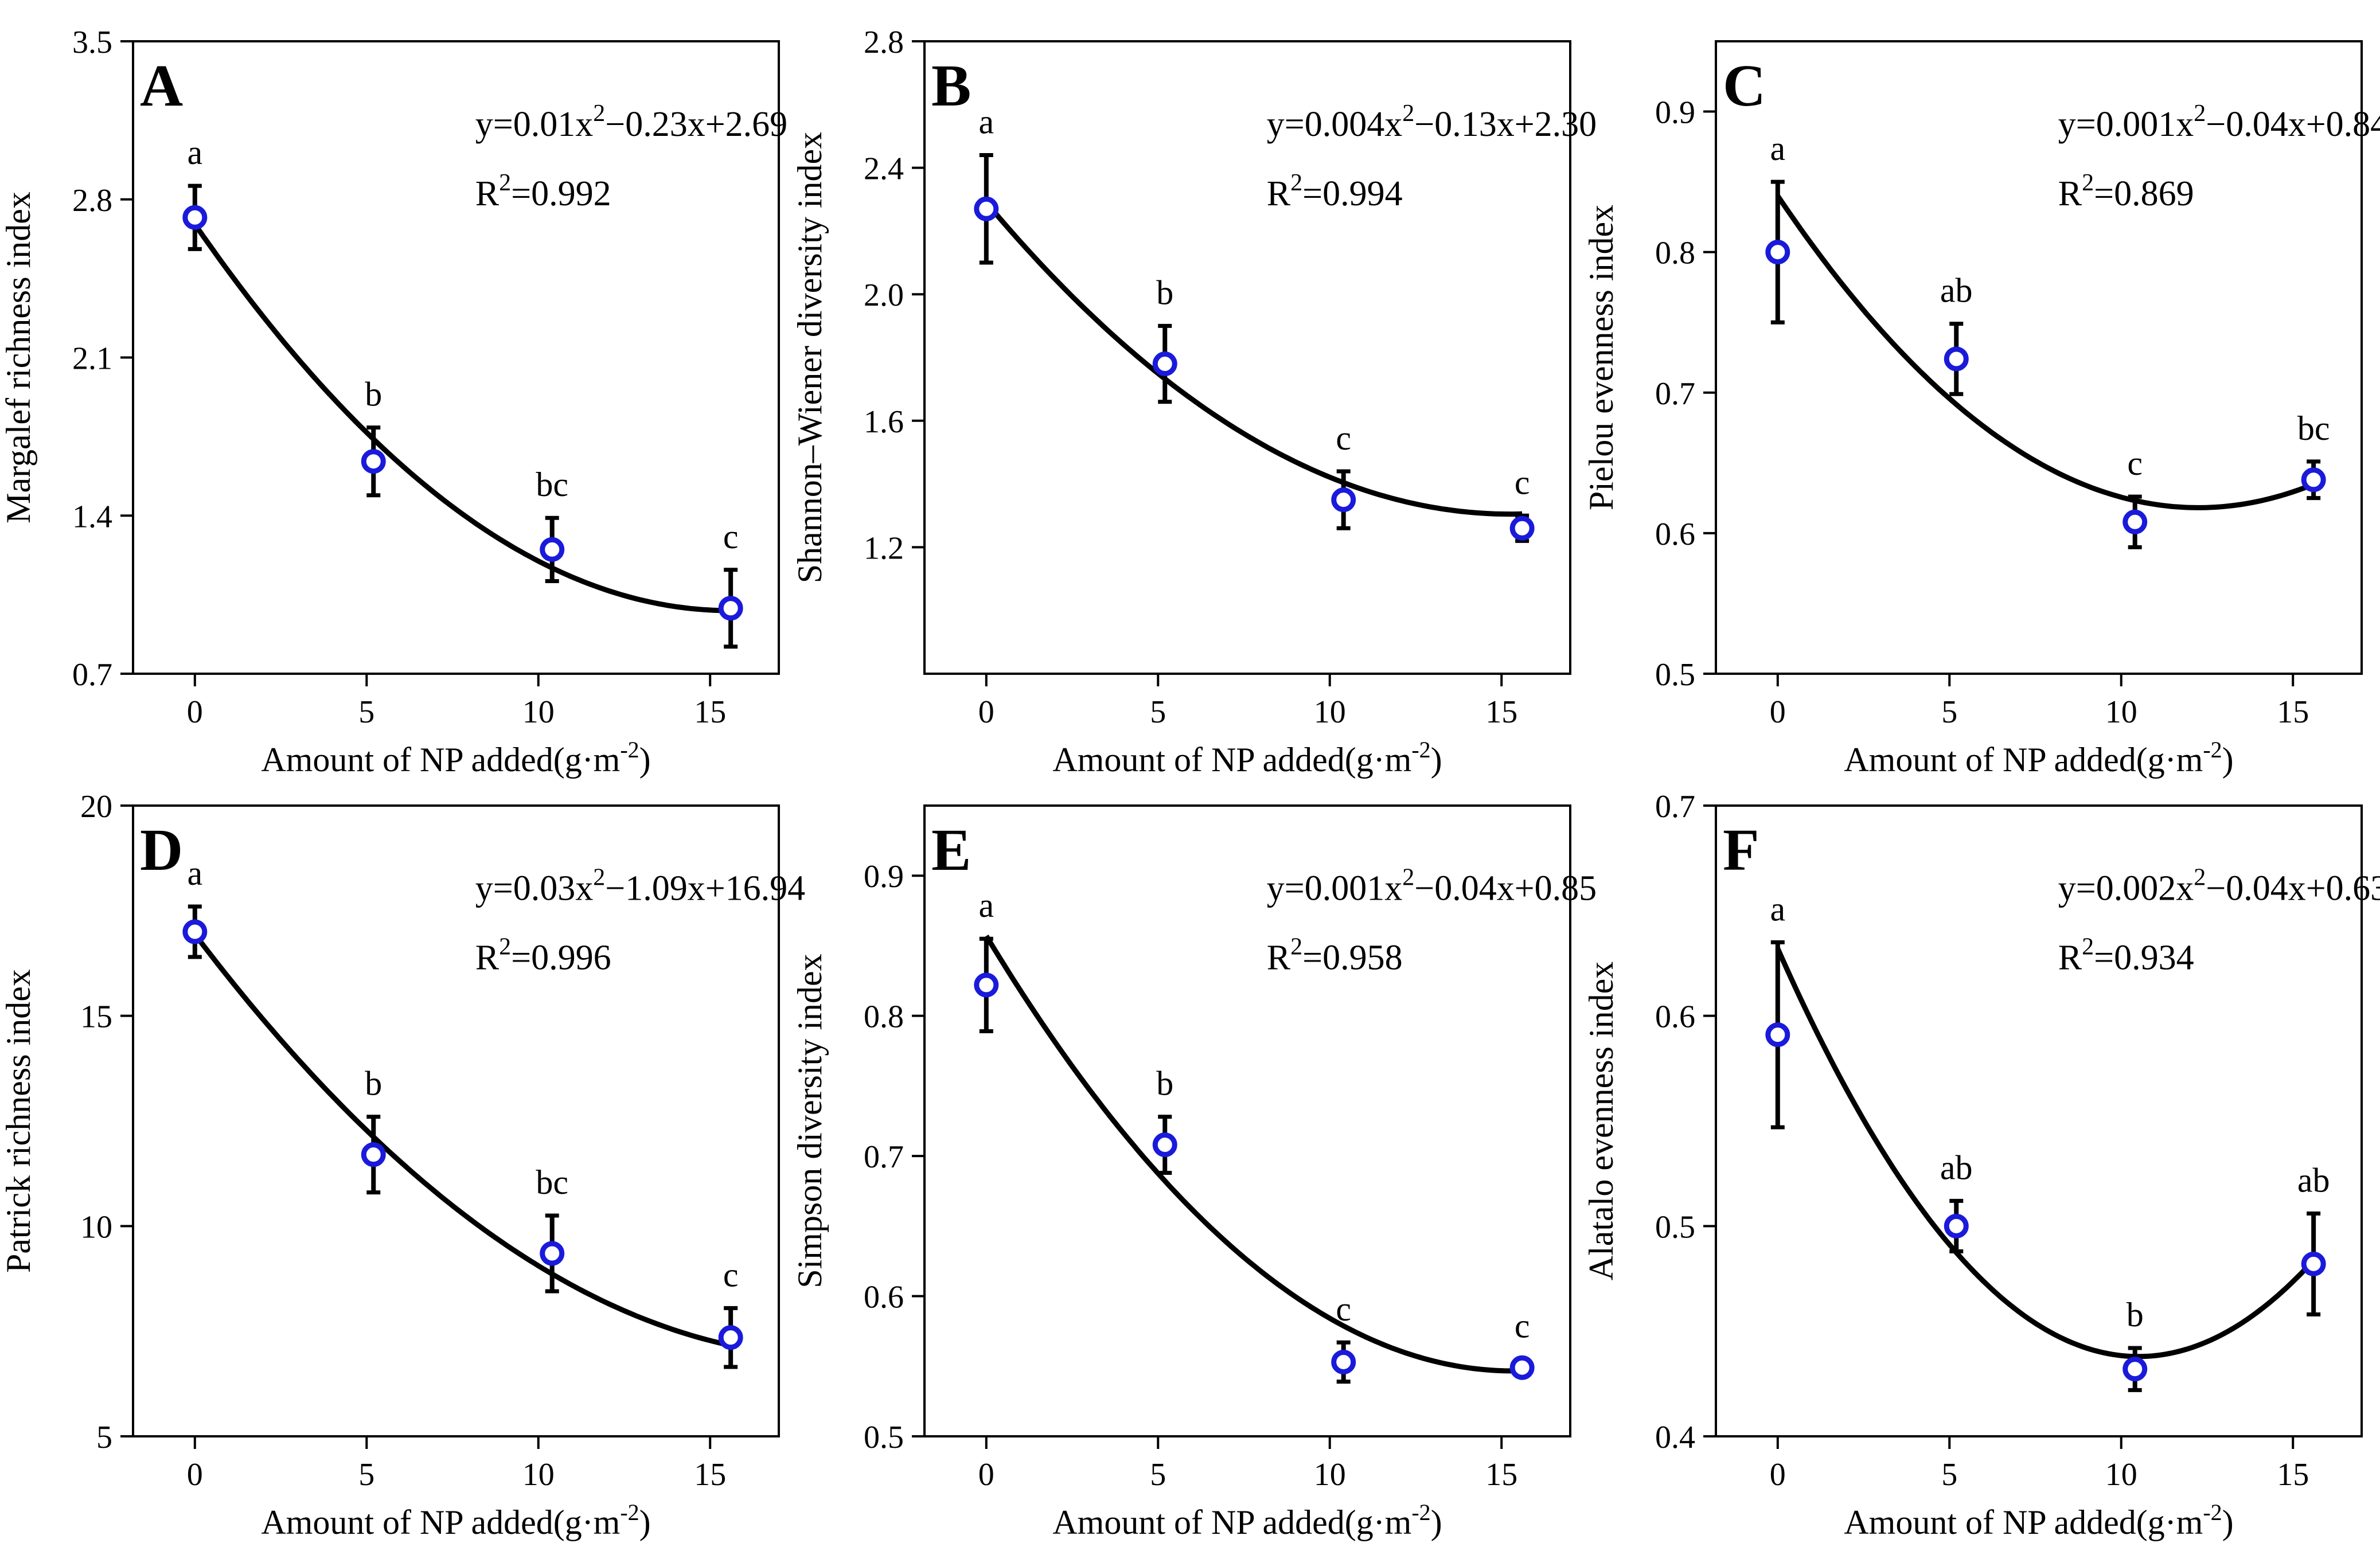 Image resolution: width=2380 pixels, height=1551 pixels. I want to click on y-tick-label: 15, so click(96, 1017).